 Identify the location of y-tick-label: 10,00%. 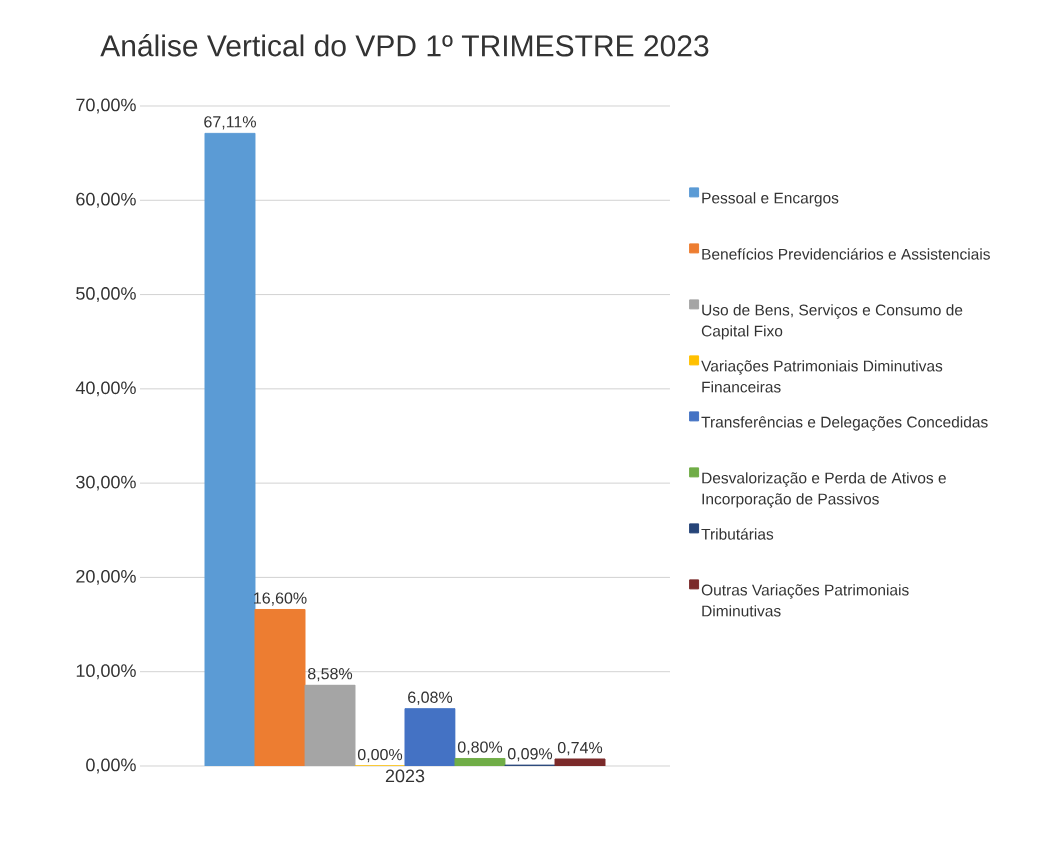
(106, 672).